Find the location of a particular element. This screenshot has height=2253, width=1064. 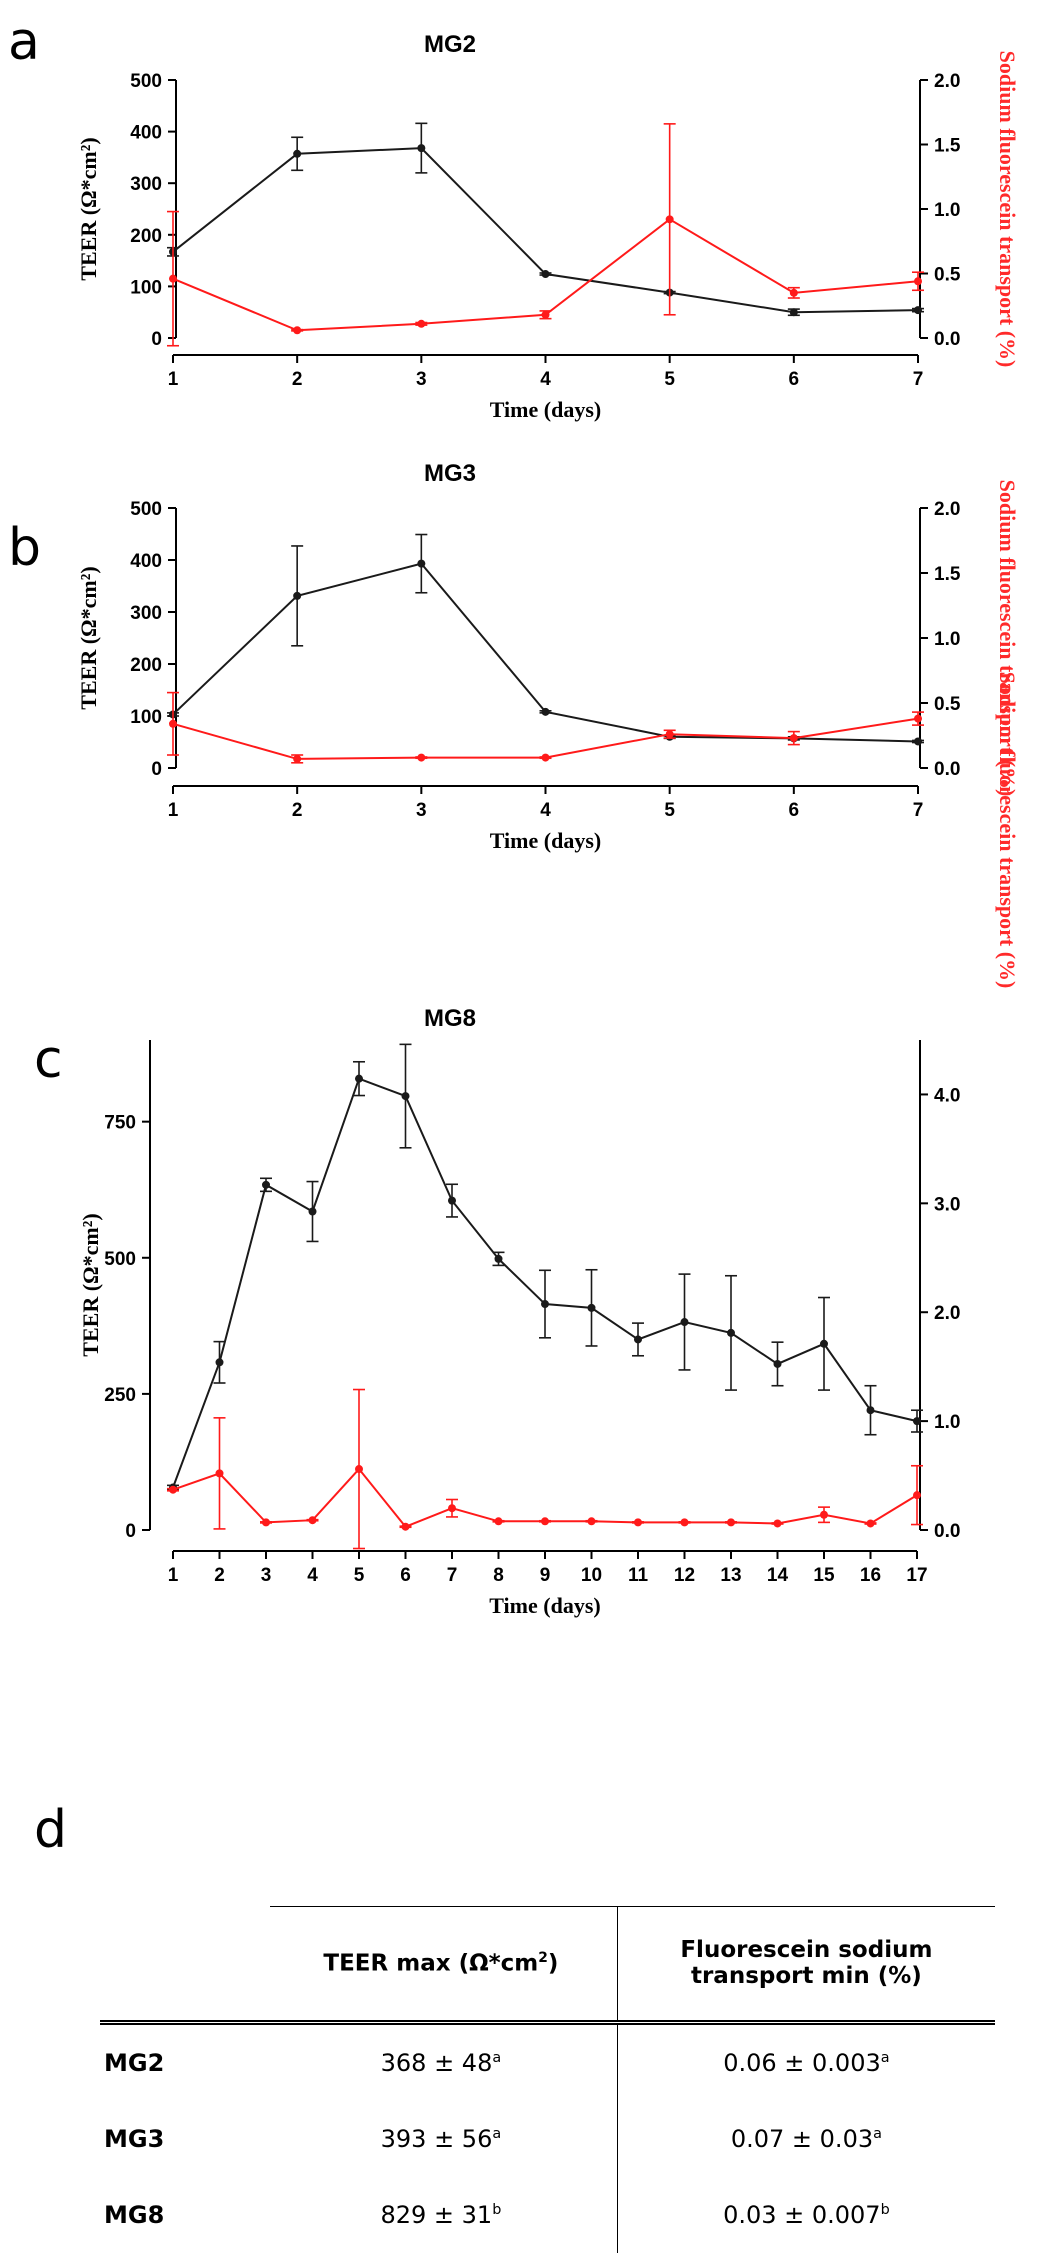

x-tick-label: 8 is located at coordinates (498, 1575).